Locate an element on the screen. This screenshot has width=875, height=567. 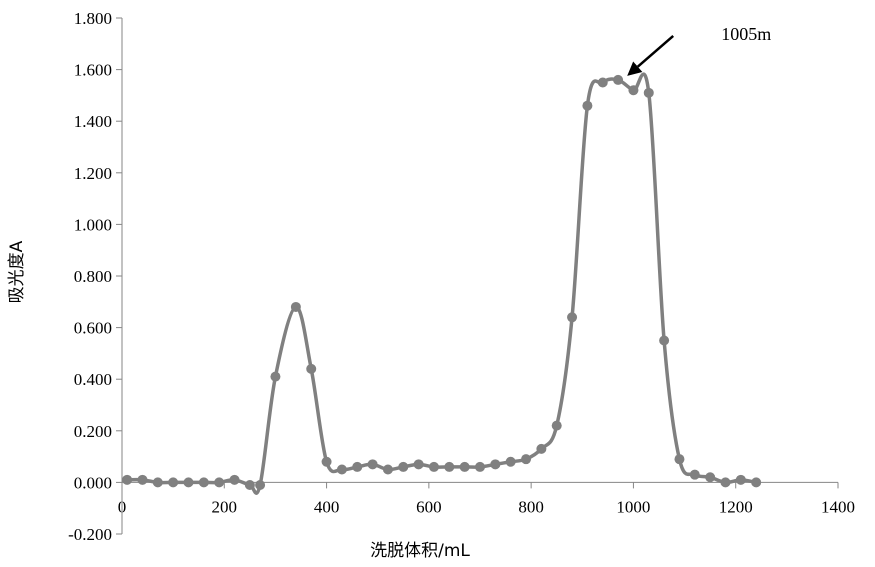
x-tick-label: 400 is located at coordinates (327, 506).